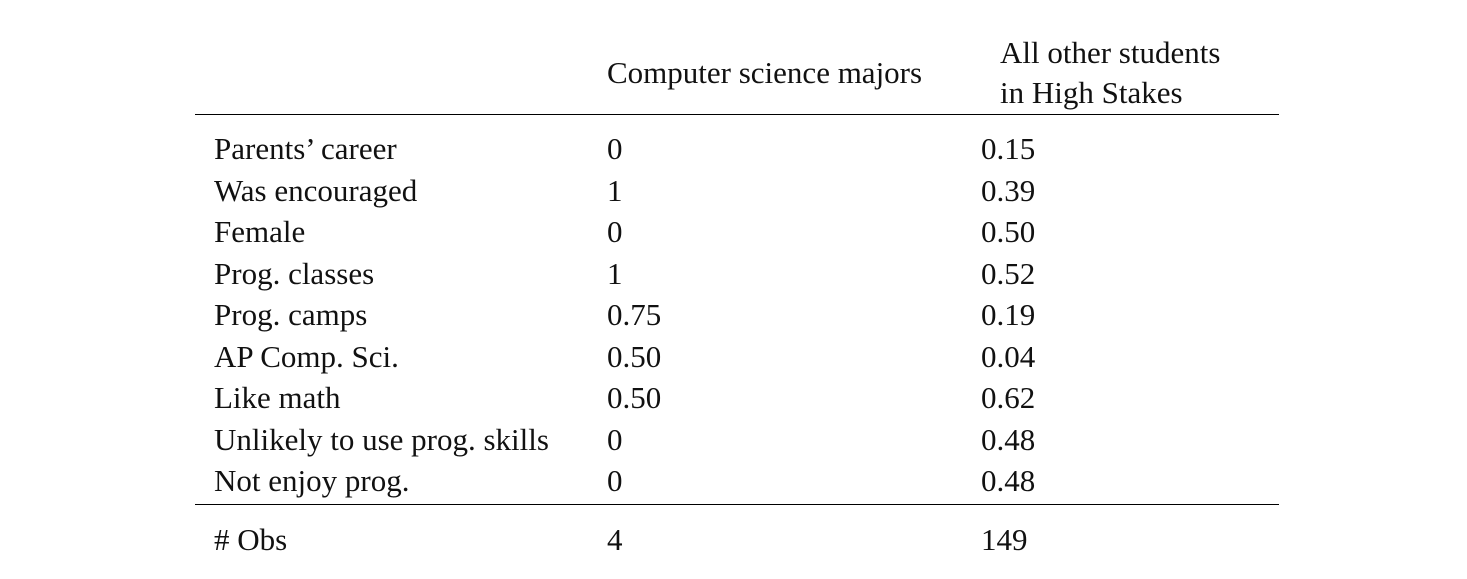  Describe the element at coordinates (1008, 148) in the screenshot. I see `other-value: 0.15` at that location.